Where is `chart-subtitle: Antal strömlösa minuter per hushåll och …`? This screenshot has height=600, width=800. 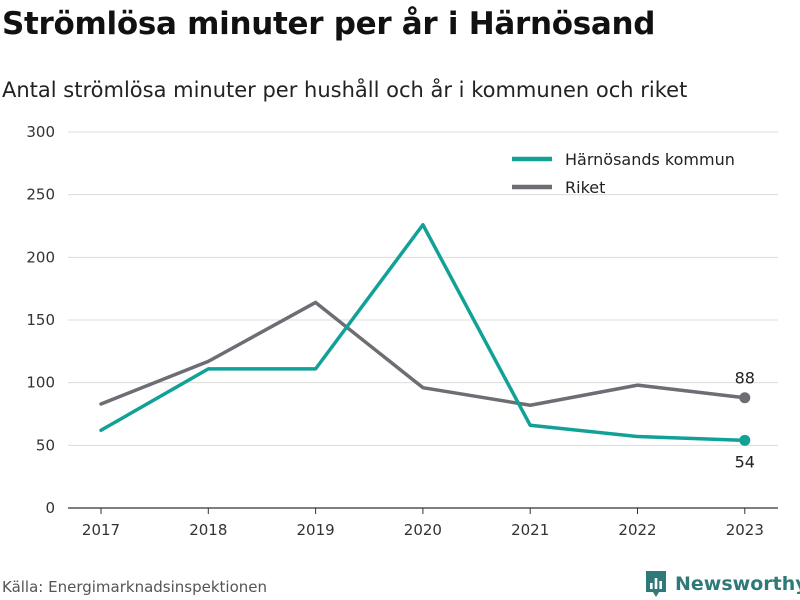
chart-subtitle: Antal strömlösa minuter per hushåll och … is located at coordinates (345, 90).